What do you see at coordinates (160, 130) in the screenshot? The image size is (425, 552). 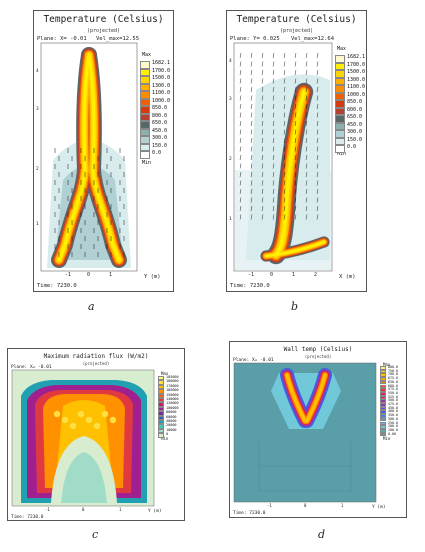 I see `panel-a-legend-label: 450.0` at bounding box center [160, 130].